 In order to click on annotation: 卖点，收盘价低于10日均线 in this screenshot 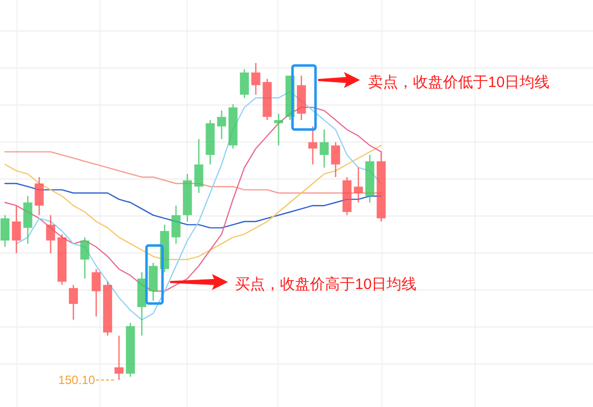, I will do `click(459, 82)`.